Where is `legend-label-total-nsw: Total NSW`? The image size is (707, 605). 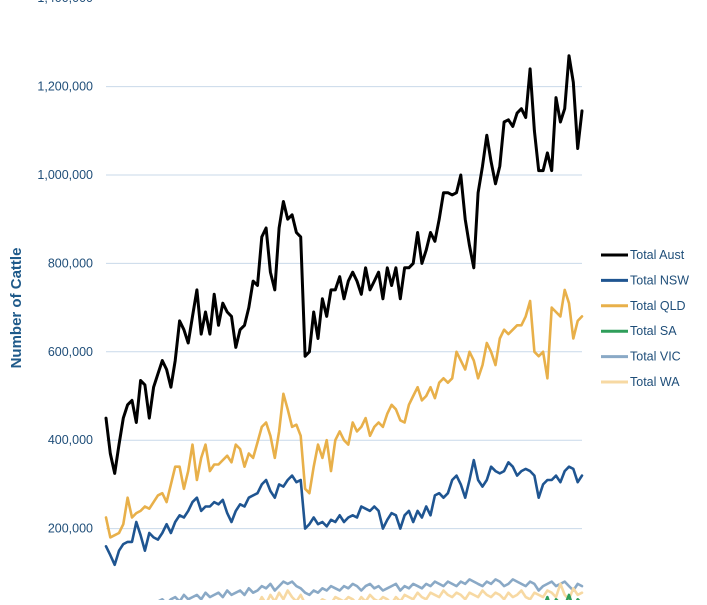
legend-label-total-nsw: Total NSW is located at coordinates (659, 280).